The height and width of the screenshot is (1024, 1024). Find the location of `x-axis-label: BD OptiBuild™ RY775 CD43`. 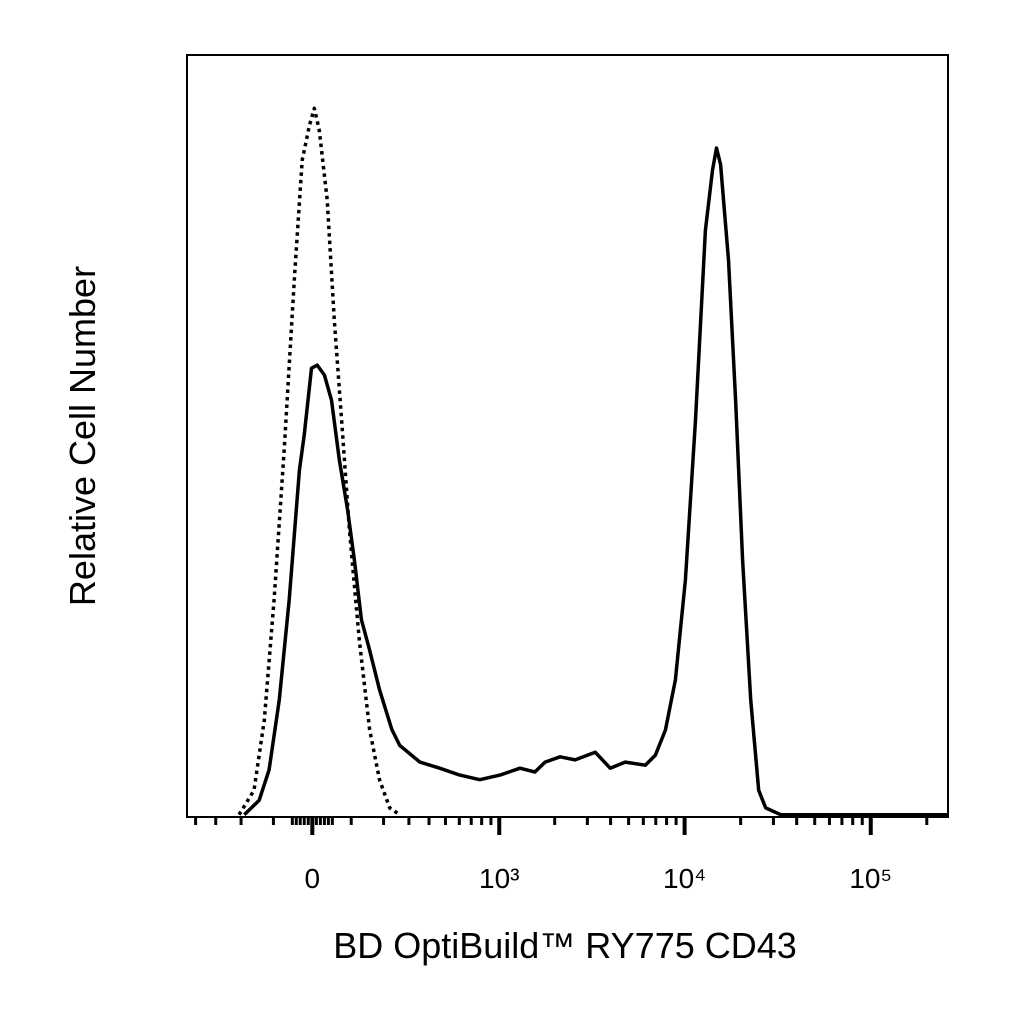

x-axis-label: BD OptiBuild™ RY775 CD43 is located at coordinates (565, 945).